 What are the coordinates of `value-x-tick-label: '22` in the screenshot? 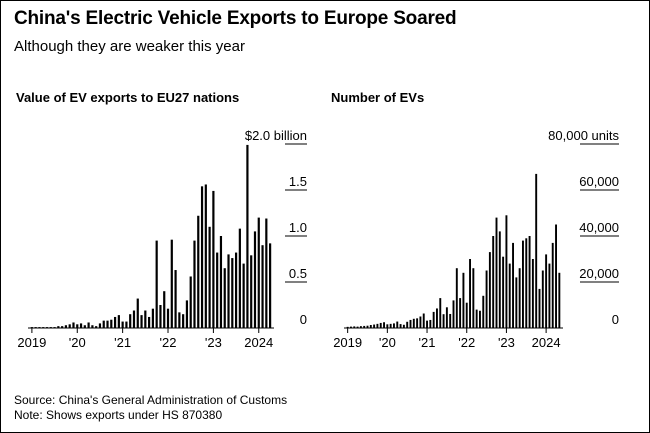 It's located at (168, 342).